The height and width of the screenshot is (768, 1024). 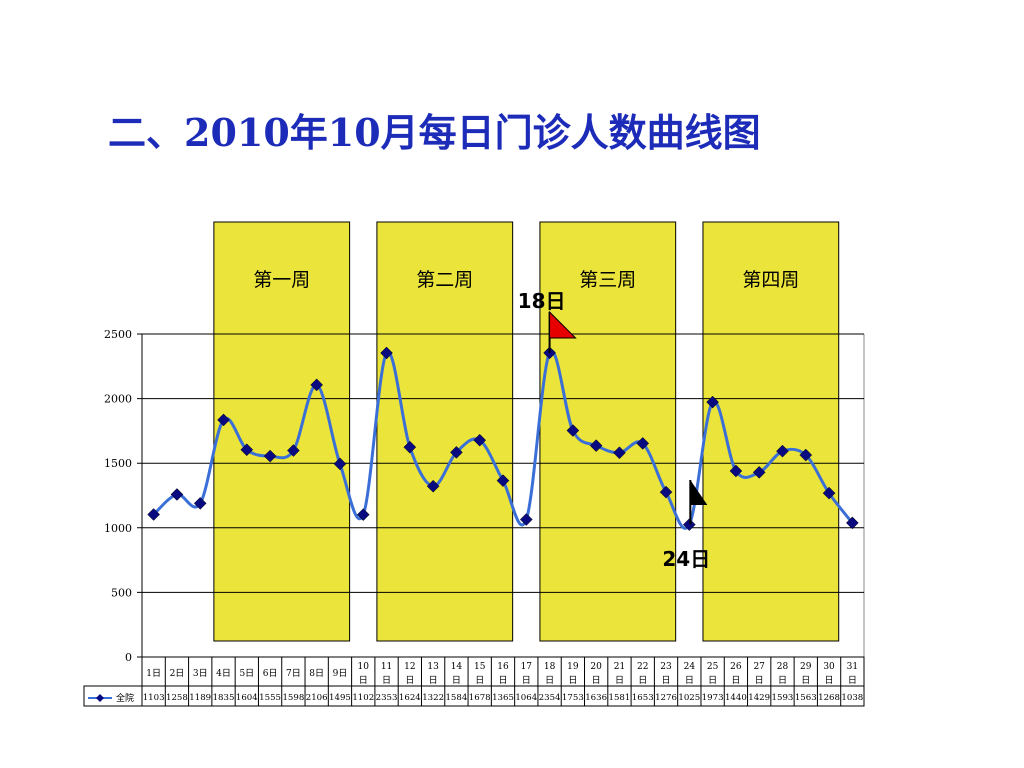 What do you see at coordinates (270, 698) in the screenshot?
I see `data-label: 1555` at bounding box center [270, 698].